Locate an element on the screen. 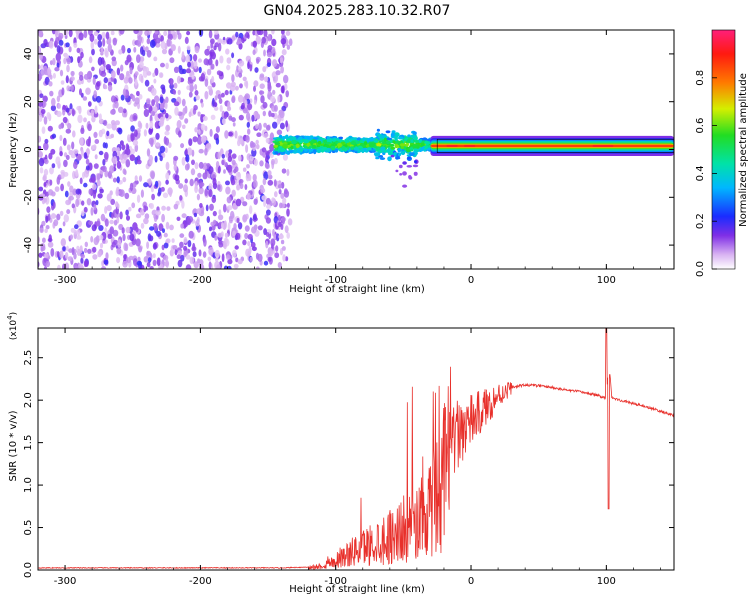 The height and width of the screenshot is (604, 750). spectrogram-x-tick-label: 100 is located at coordinates (606, 280).